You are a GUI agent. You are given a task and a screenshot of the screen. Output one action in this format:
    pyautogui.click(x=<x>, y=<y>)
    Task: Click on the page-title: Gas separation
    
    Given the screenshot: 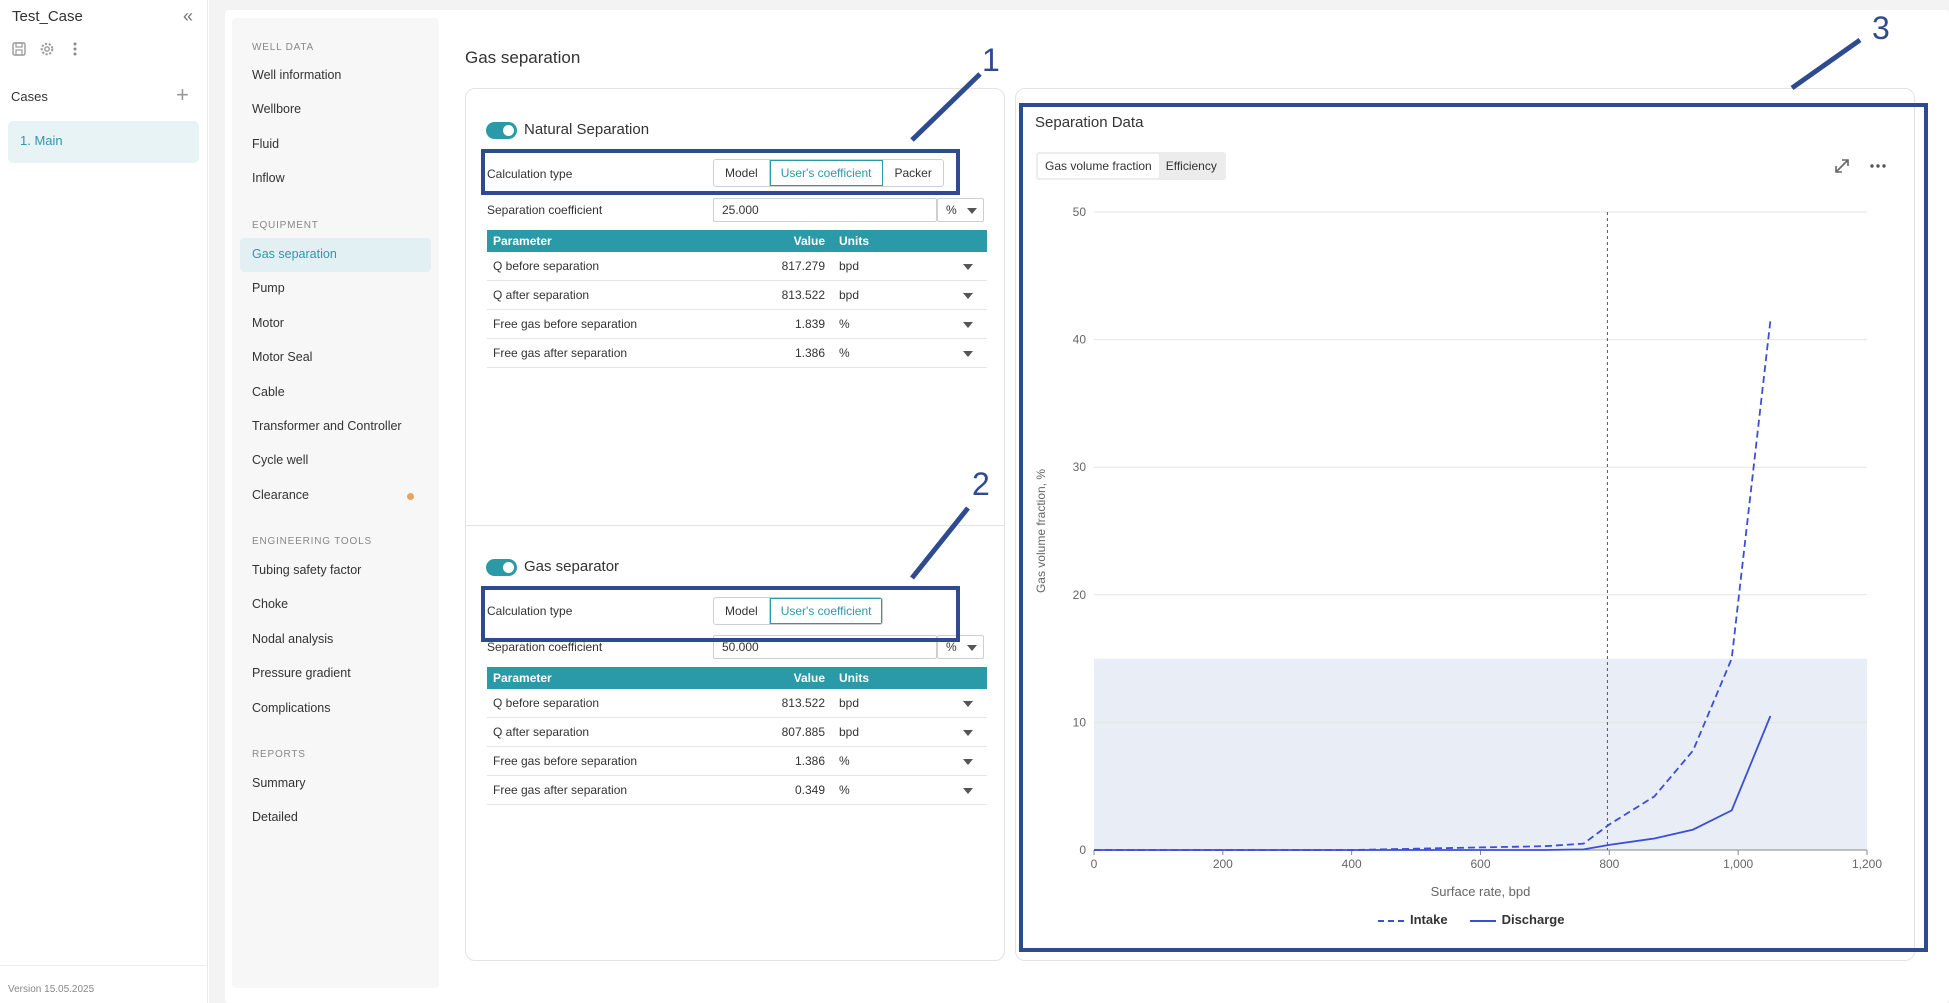 What is the action you would take?
    pyautogui.click(x=523, y=57)
    